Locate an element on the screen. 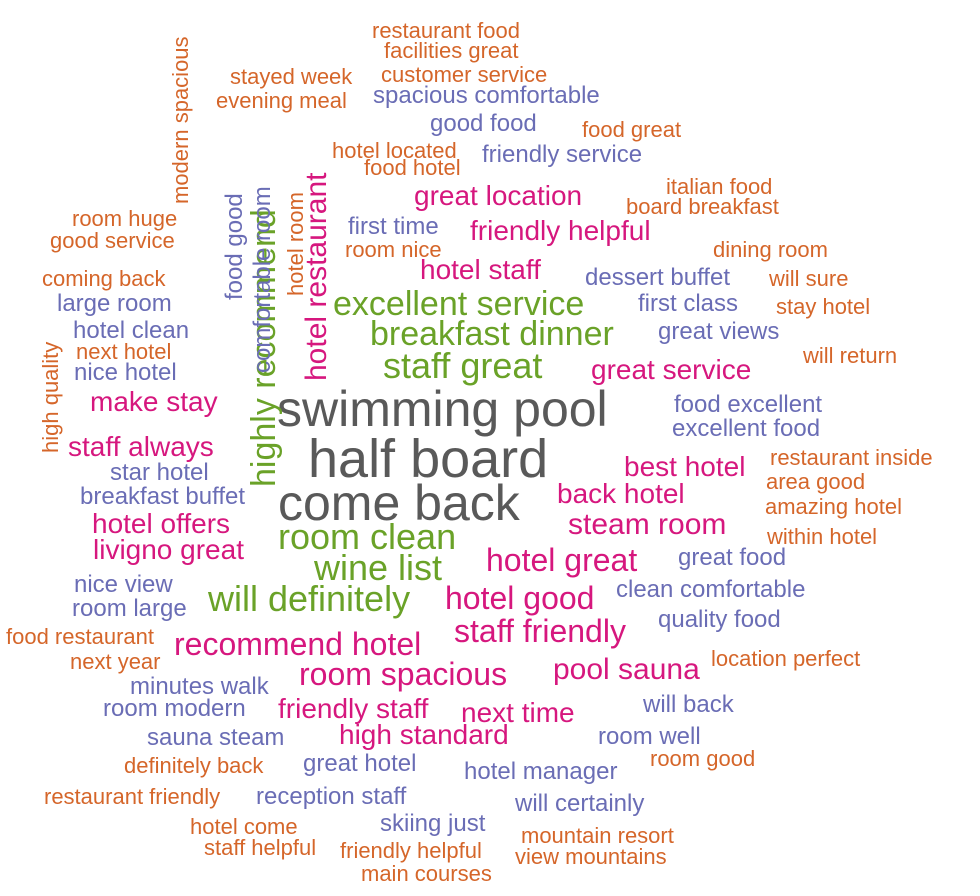 The width and height of the screenshot is (980, 896). cloud-word: nice view is located at coordinates (123, 584).